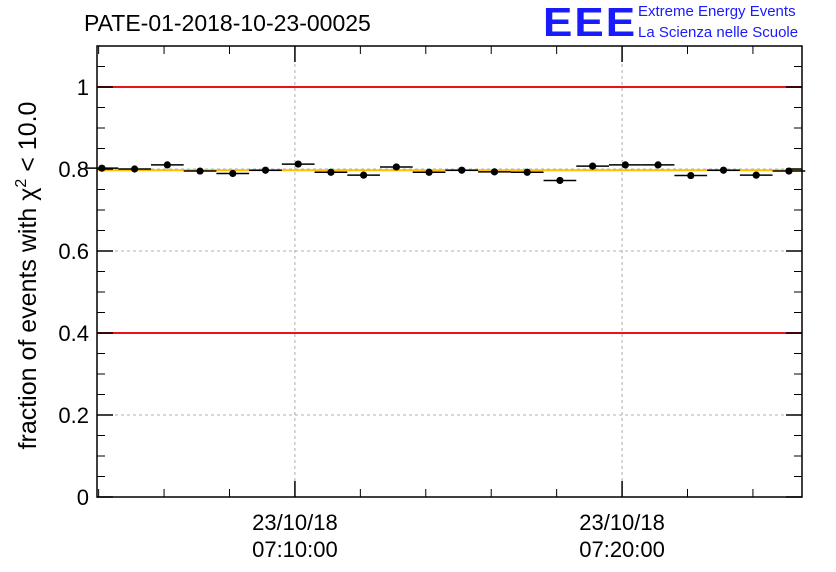 The height and width of the screenshot is (572, 836). I want to click on x-tick-label-time: 07:20:00, so click(622, 549).